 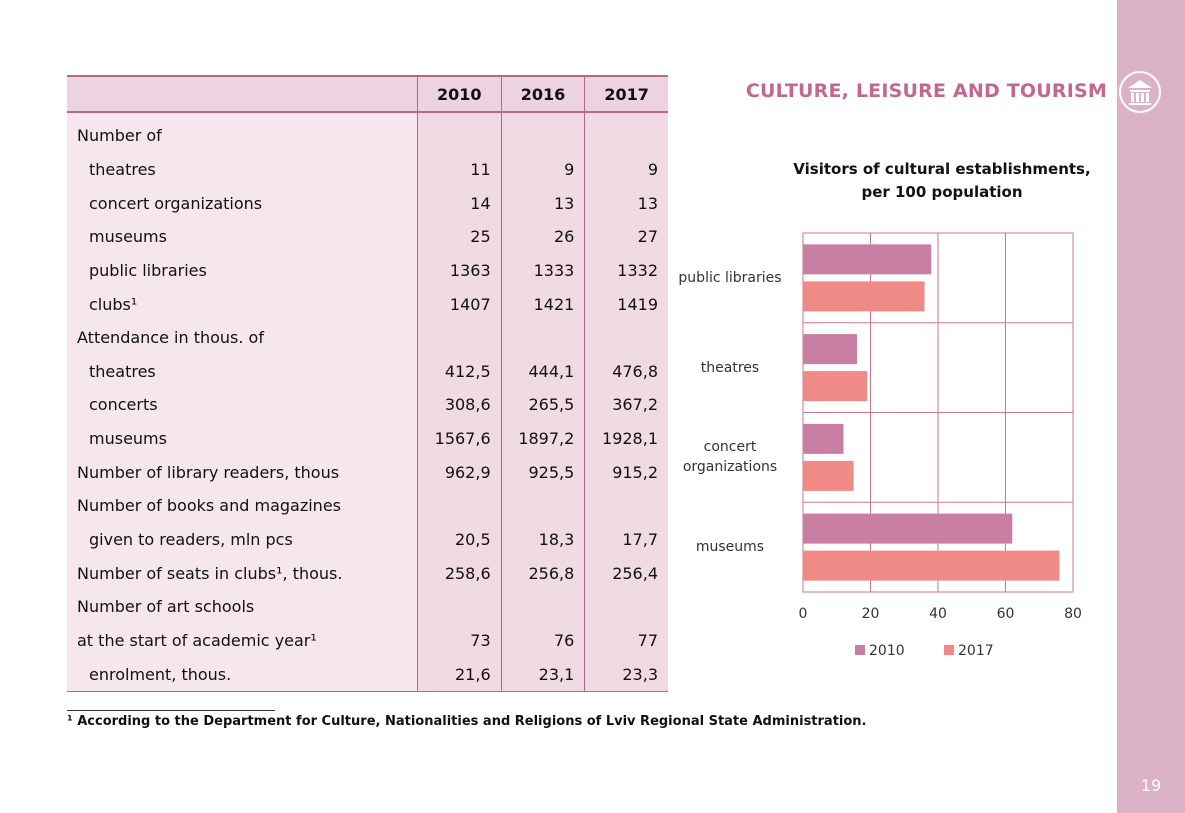 I want to click on x-tick-label: 80, so click(x=1073, y=614).